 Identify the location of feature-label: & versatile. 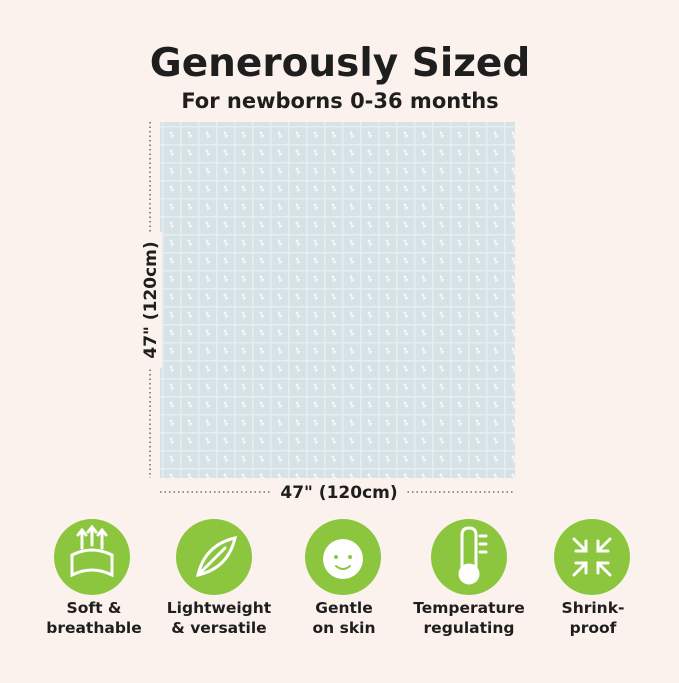
(218, 628).